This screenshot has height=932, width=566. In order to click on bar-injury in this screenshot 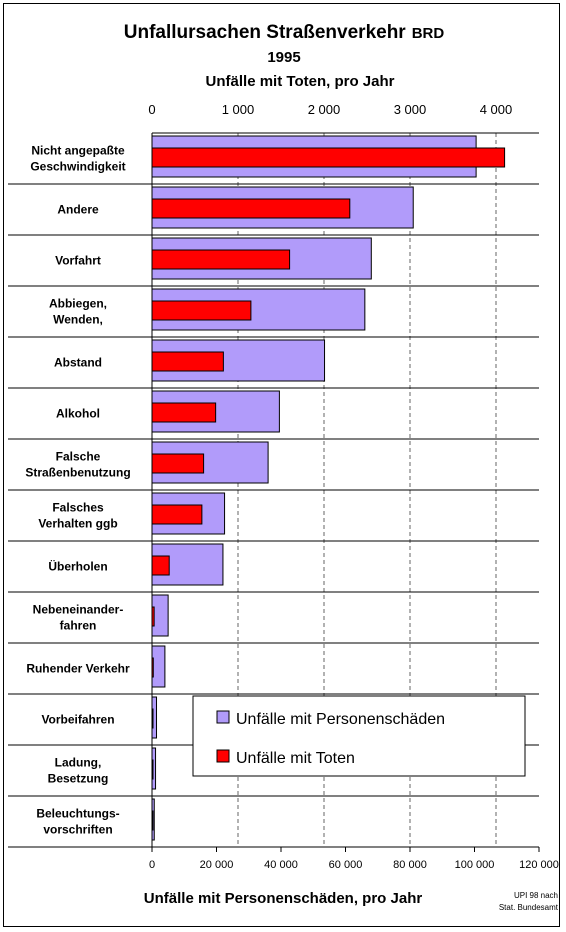, I will do `click(158, 666)`.